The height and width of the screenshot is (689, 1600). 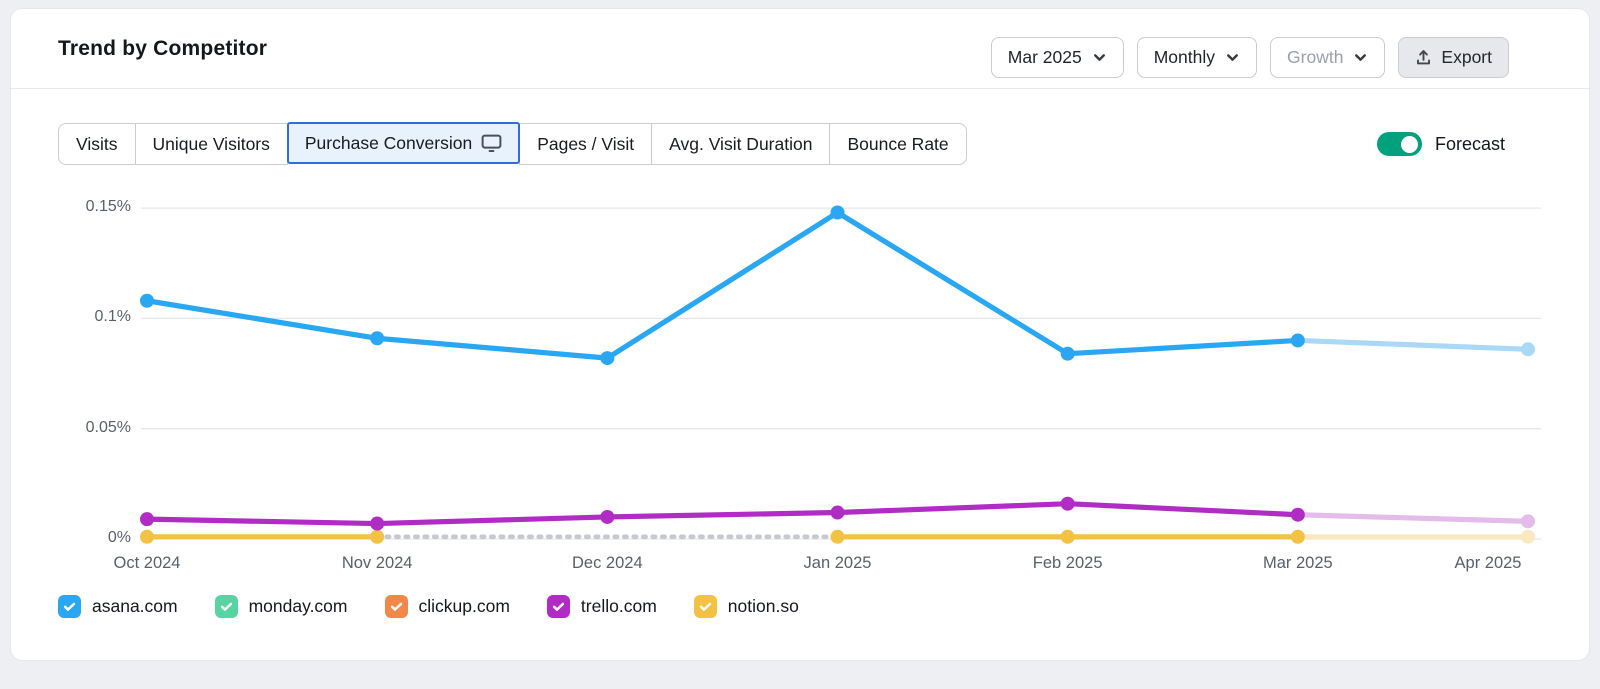 I want to click on x-axis-tick-label: Jan 2025, so click(x=837, y=563).